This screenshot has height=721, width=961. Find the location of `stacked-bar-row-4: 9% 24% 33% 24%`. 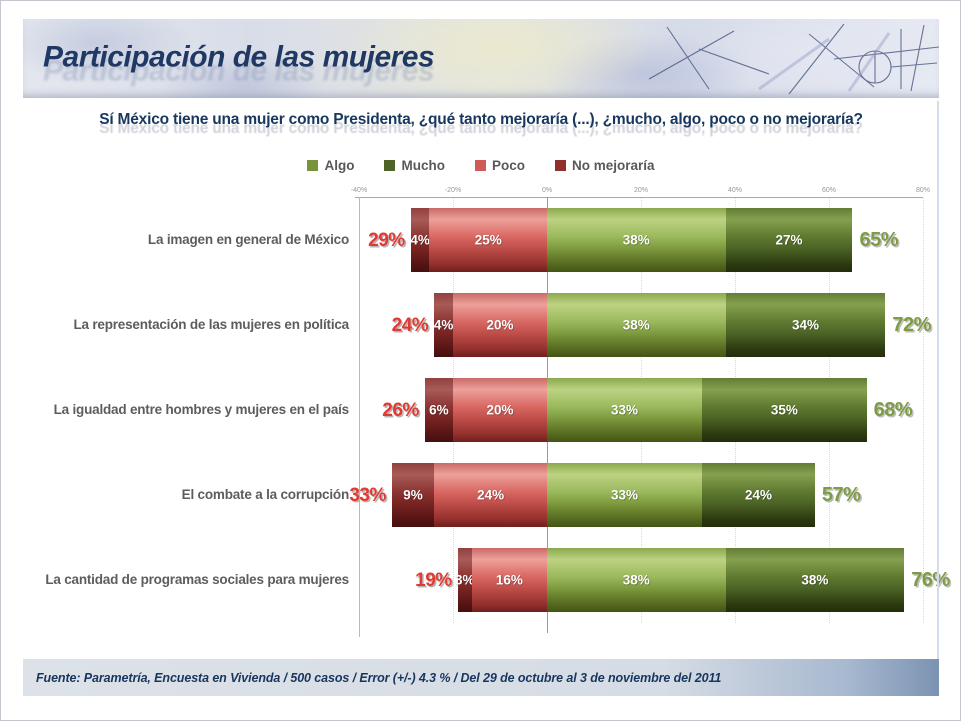

stacked-bar-row-4: 9% 24% 33% 24% is located at coordinates (603, 495).